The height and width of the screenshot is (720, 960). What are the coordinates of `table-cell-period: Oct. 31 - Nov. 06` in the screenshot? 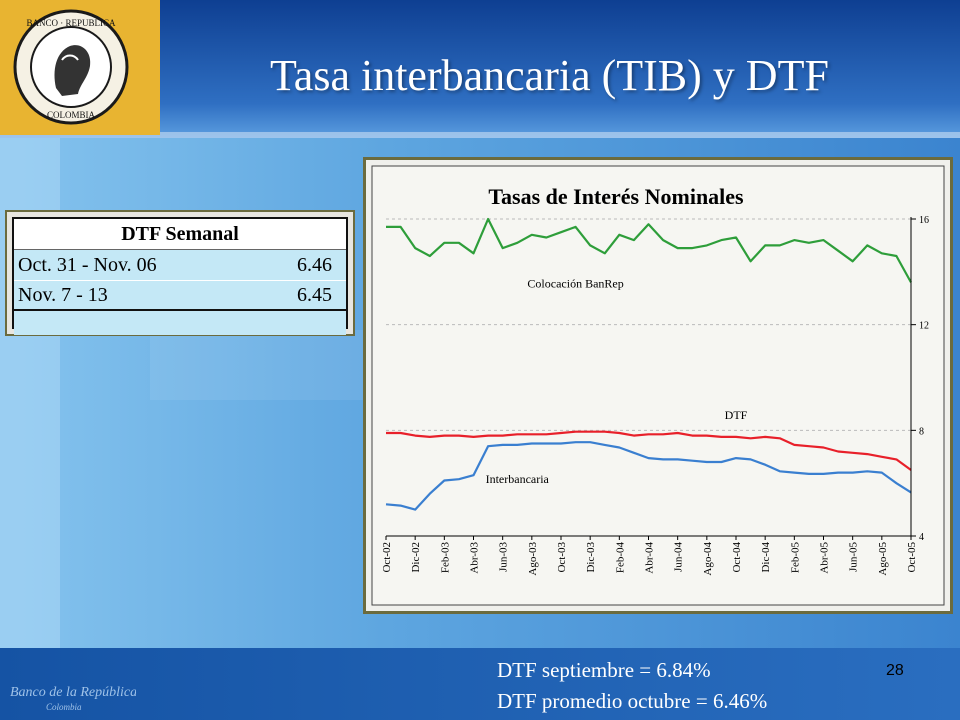 It's located at (87, 265).